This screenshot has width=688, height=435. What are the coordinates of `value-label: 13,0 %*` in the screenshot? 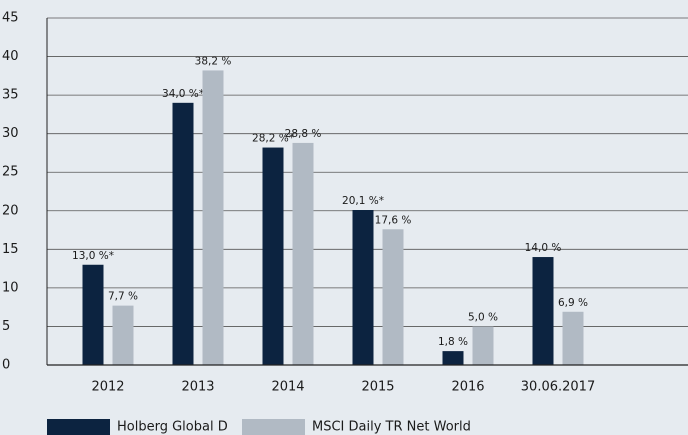 It's located at (93, 256).